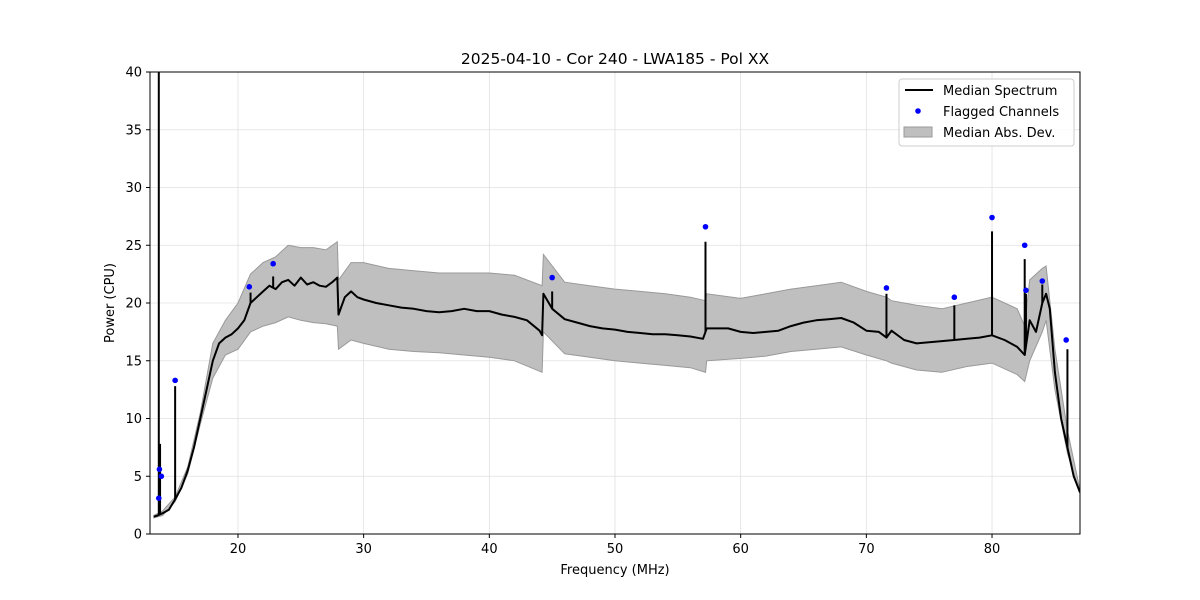 The image size is (1200, 600). I want to click on y-tick-label: 0, so click(138, 535).